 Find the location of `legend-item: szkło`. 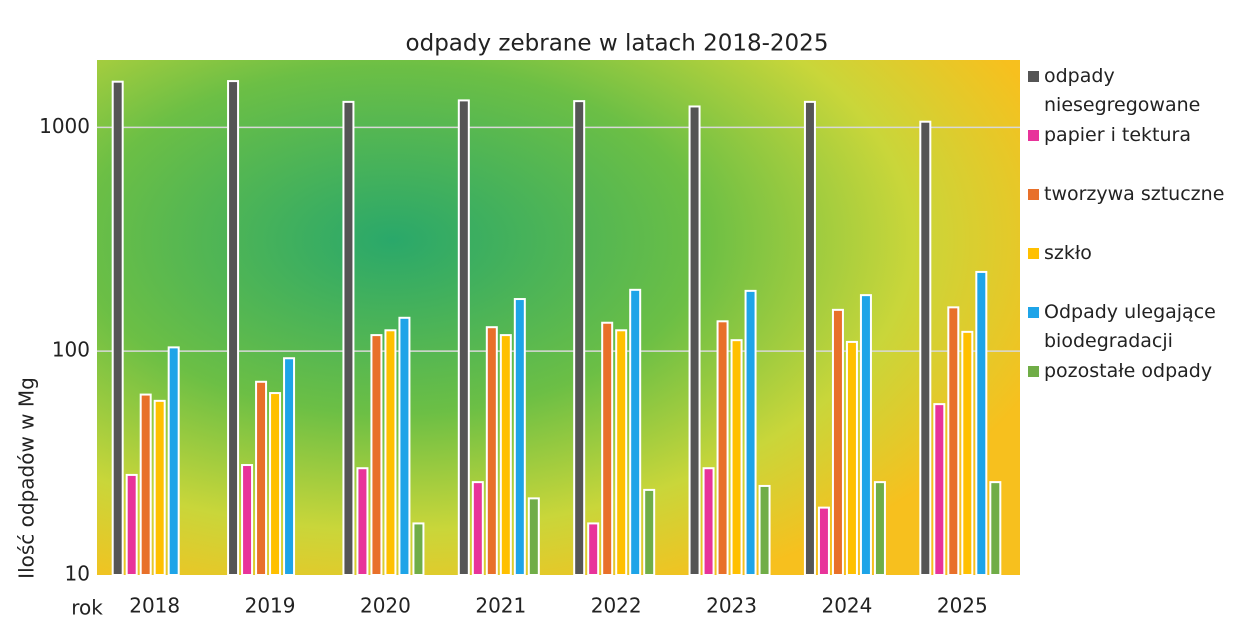

legend-item: szkło is located at coordinates (1129, 268).